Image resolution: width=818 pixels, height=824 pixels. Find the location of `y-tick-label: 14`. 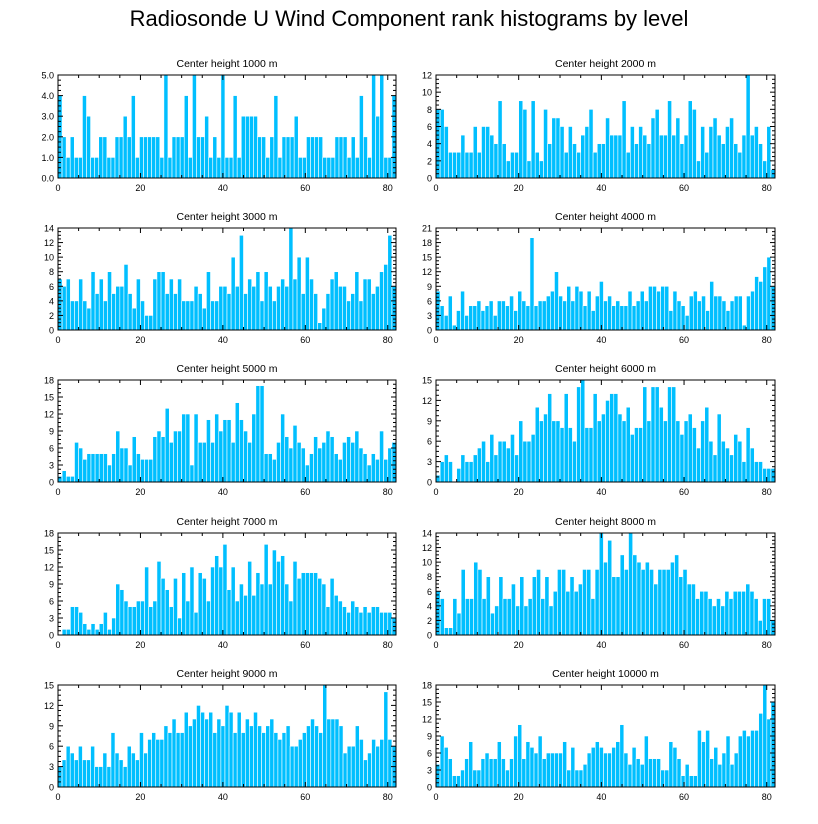

y-tick-label: 14 is located at coordinates (49, 229).